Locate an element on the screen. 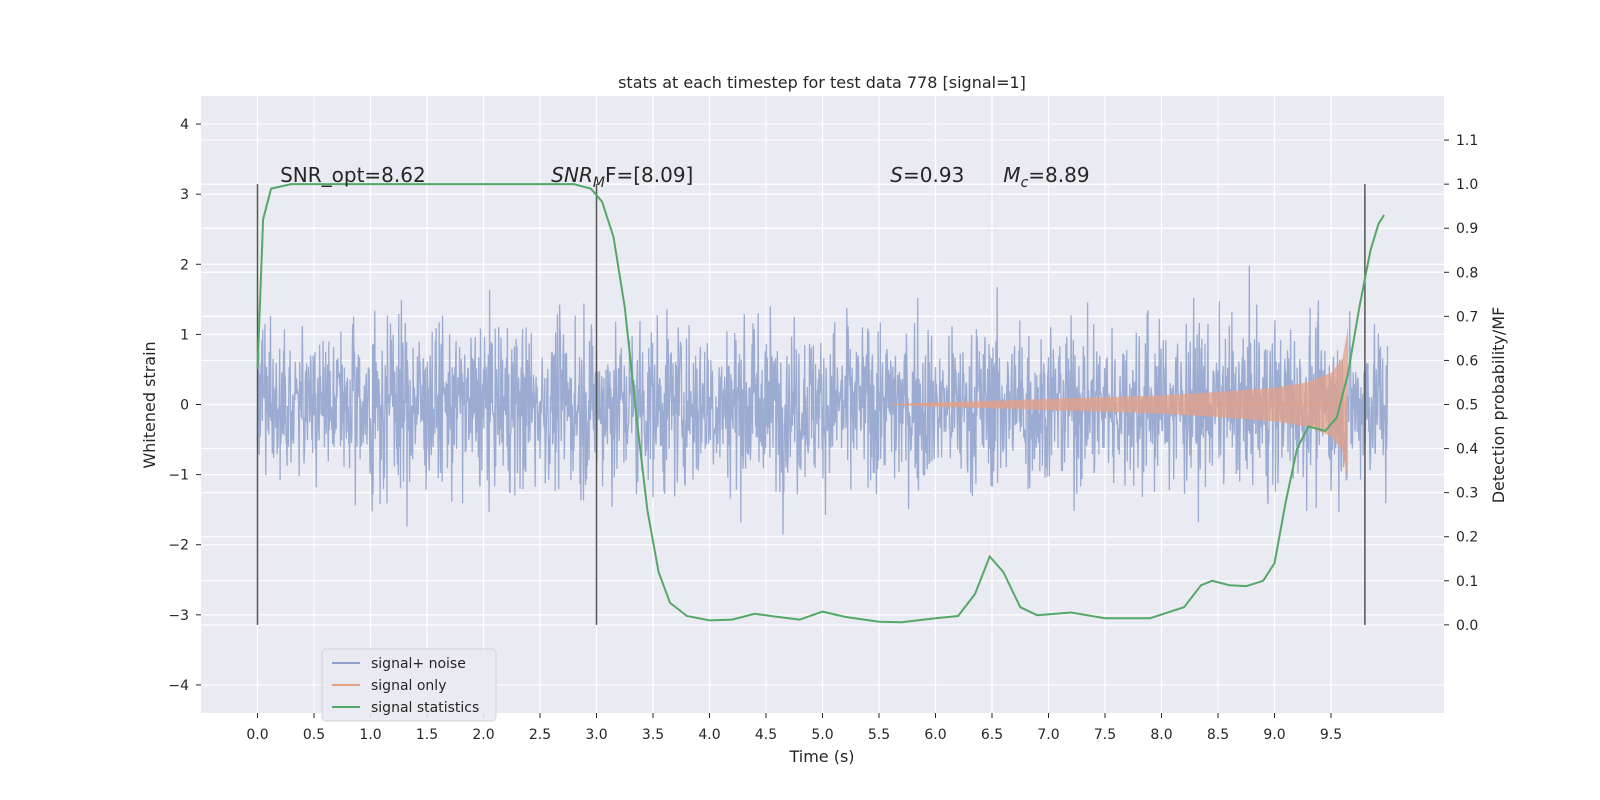 The height and width of the screenshot is (800, 1600). x-axis-label: Time (s) is located at coordinates (821, 756).